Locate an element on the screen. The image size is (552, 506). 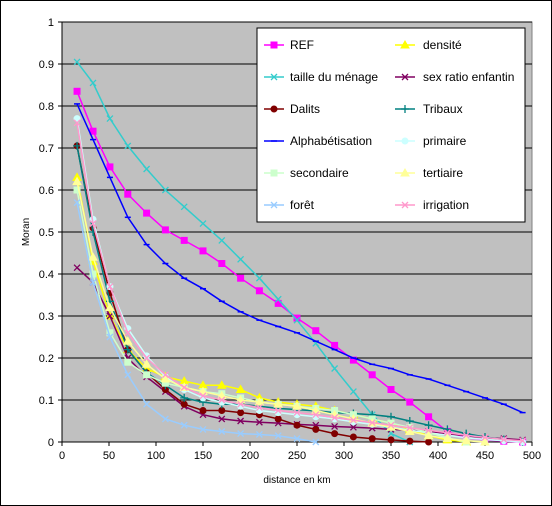
x-tick-label: 100 is located at coordinates (156, 456).